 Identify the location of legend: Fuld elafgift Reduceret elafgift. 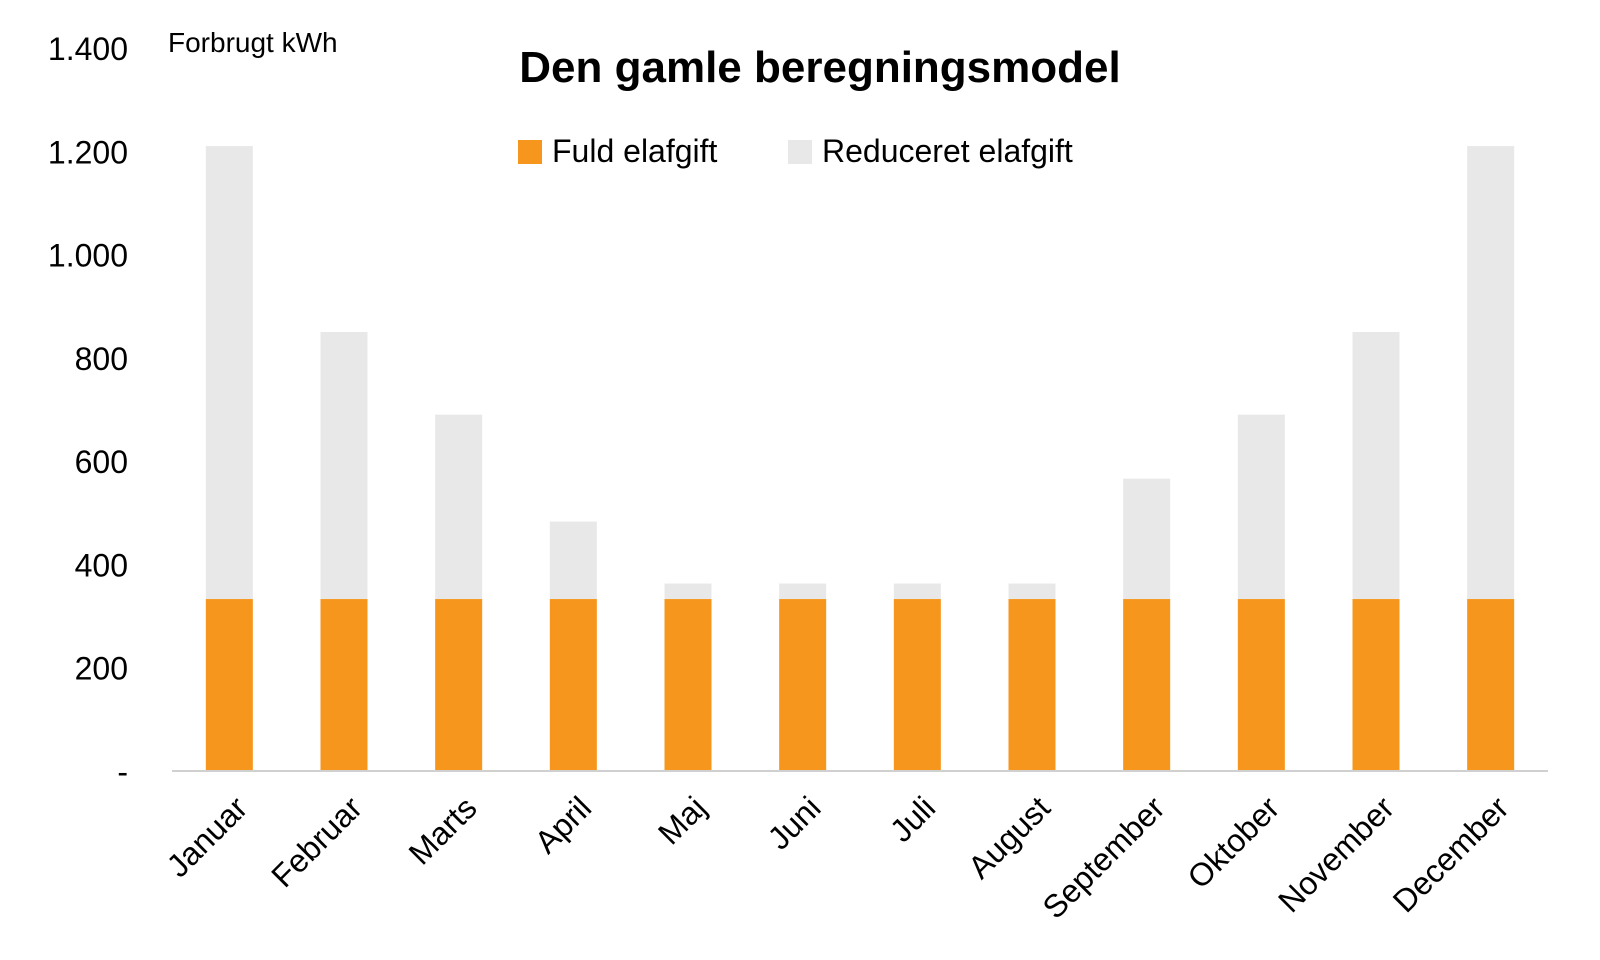
(795, 151).